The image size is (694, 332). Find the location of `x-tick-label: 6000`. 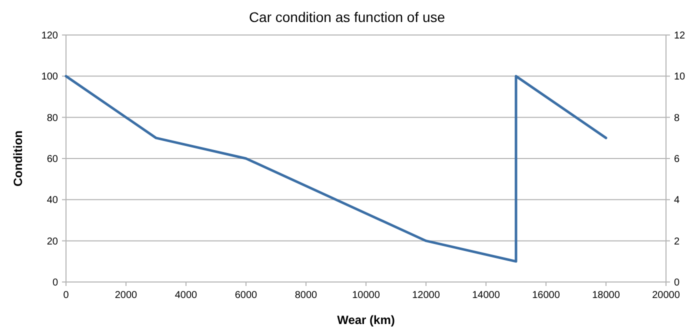

x-tick-label: 6000 is located at coordinates (246, 295).